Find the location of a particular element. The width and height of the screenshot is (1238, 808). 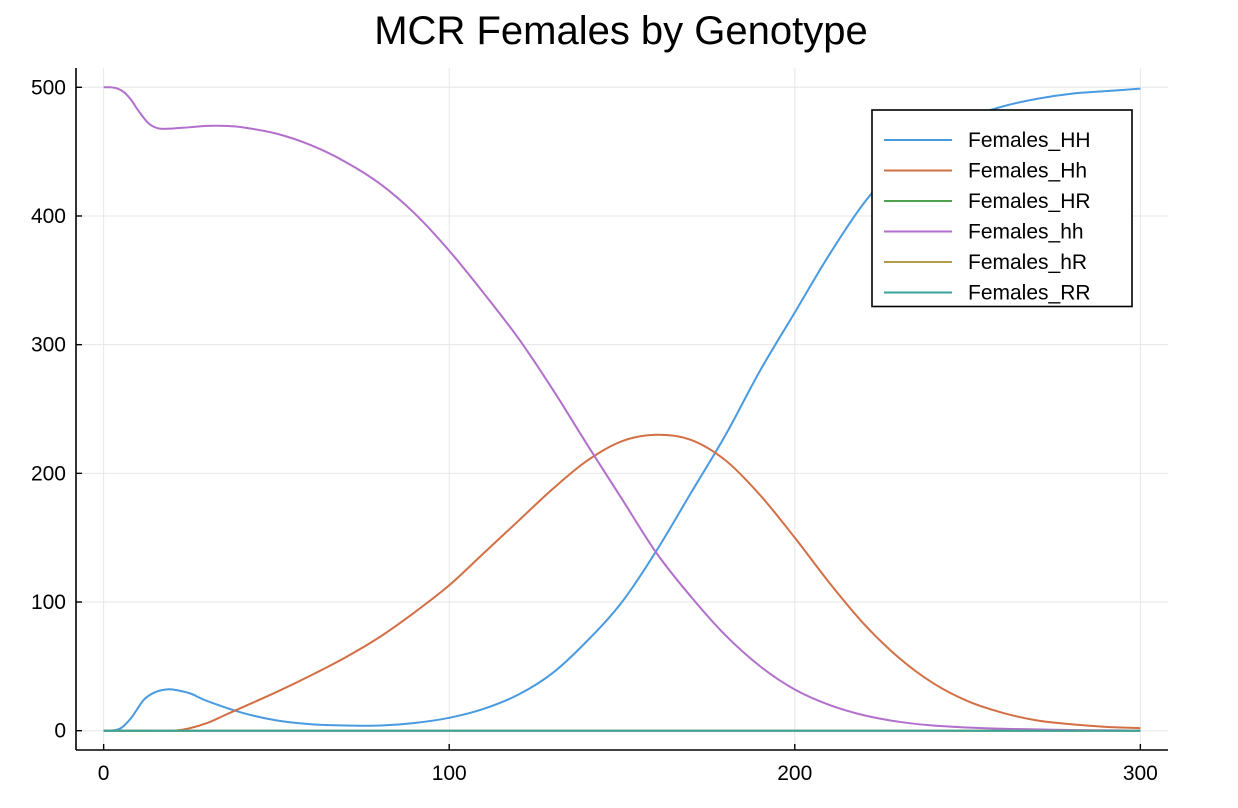

y-tick-label: 200 is located at coordinates (48, 473).